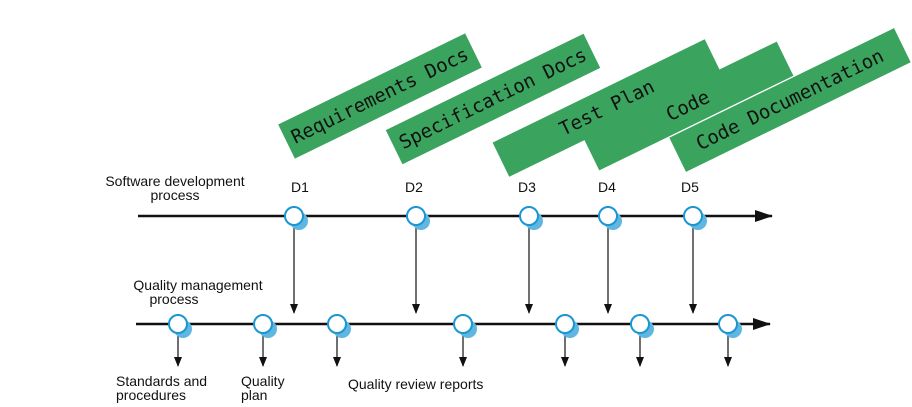 The image size is (912, 407). What do you see at coordinates (414, 187) in the screenshot?
I see `deliverable-label-d2: D2` at bounding box center [414, 187].